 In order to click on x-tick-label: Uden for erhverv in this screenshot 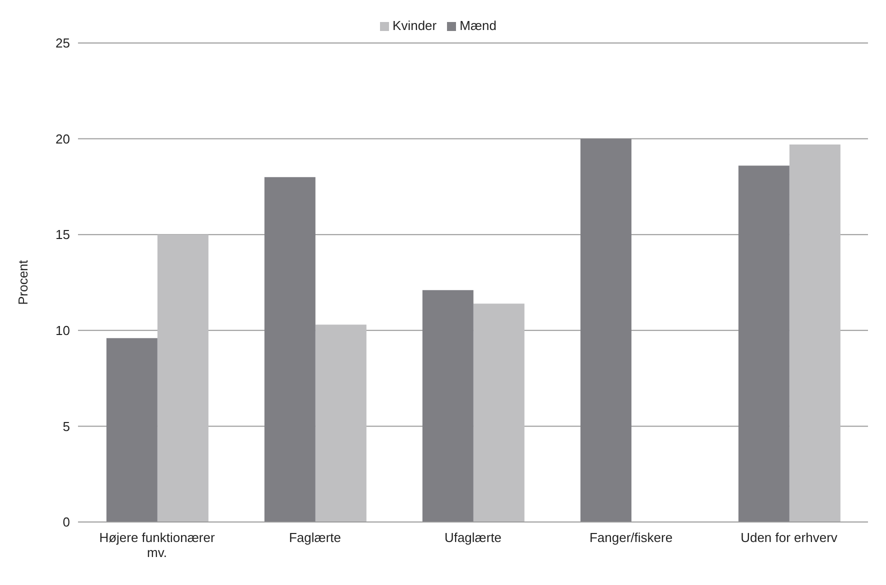, I will do `click(789, 537)`.